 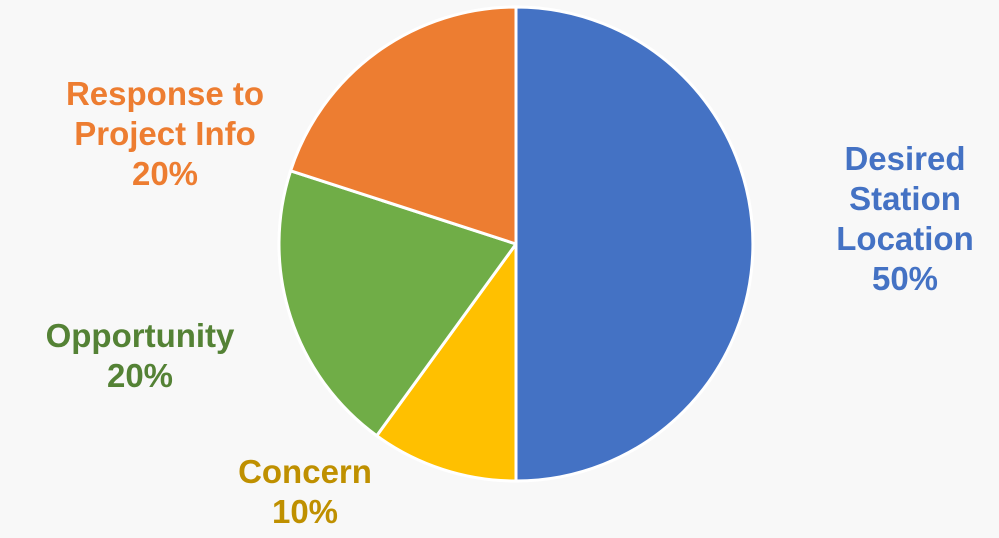 What do you see at coordinates (905, 219) in the screenshot?
I see `slice-label-desired-station-location: Desired Station Location 50%` at bounding box center [905, 219].